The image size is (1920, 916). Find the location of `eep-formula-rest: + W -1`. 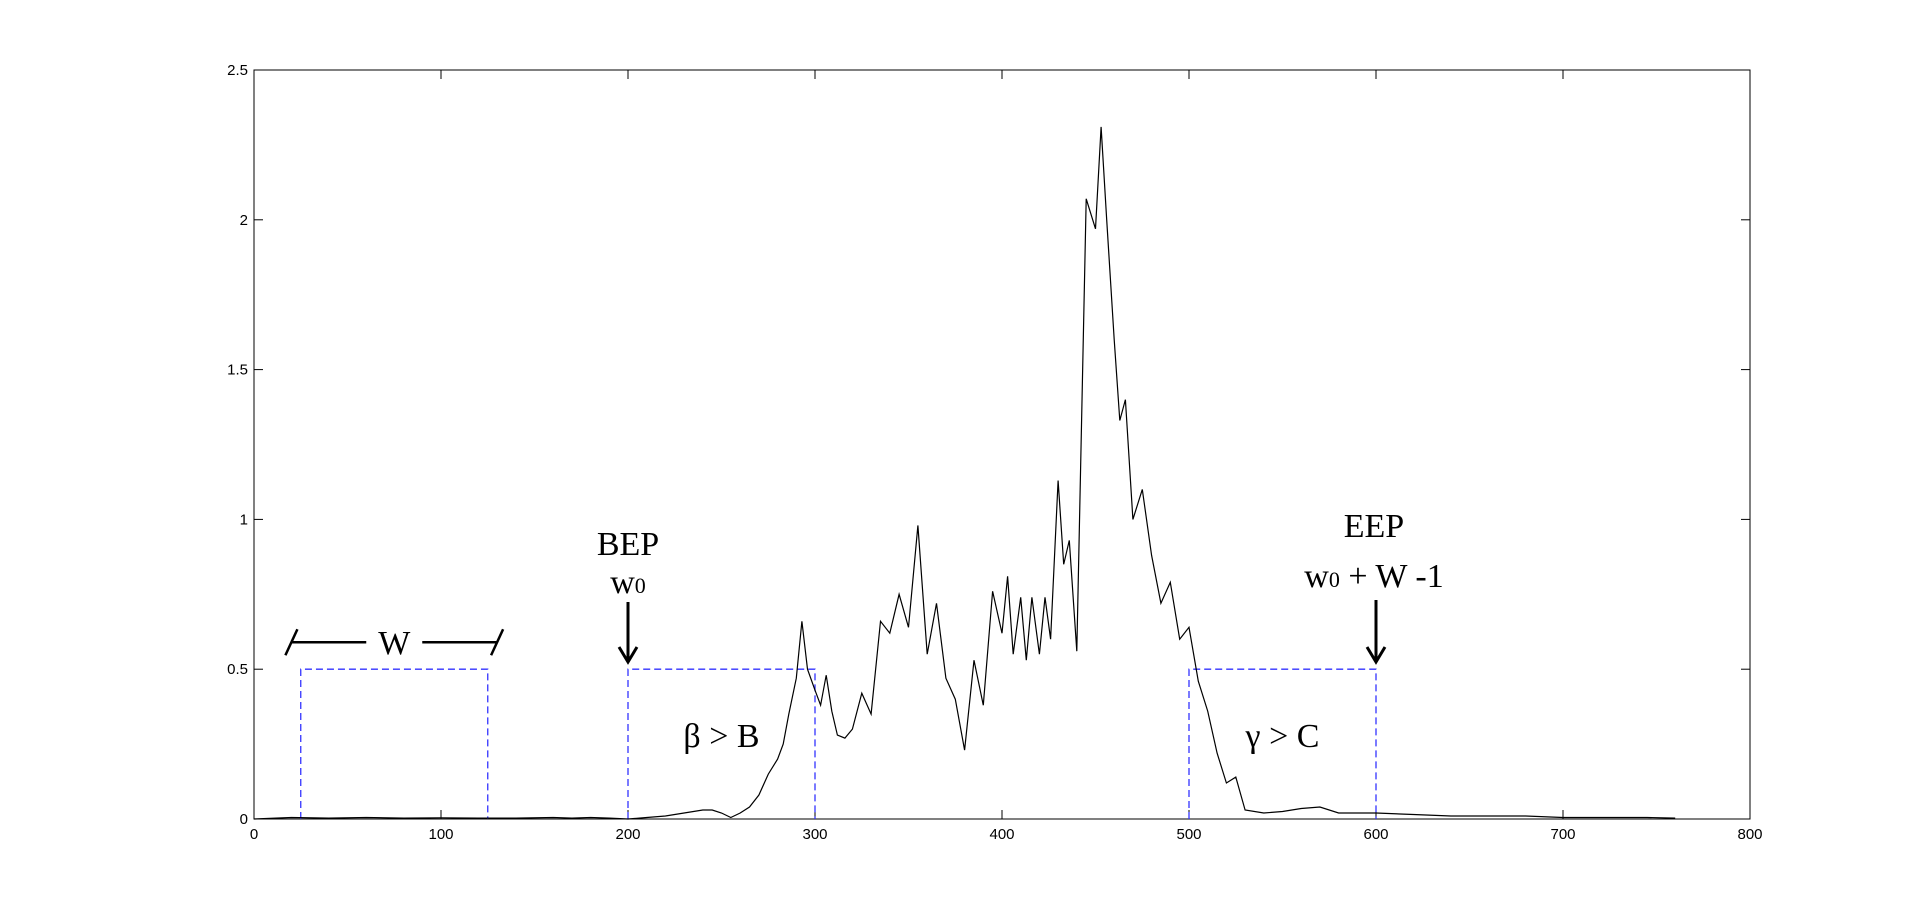

eep-formula-rest: + W -1 is located at coordinates (1392, 576).